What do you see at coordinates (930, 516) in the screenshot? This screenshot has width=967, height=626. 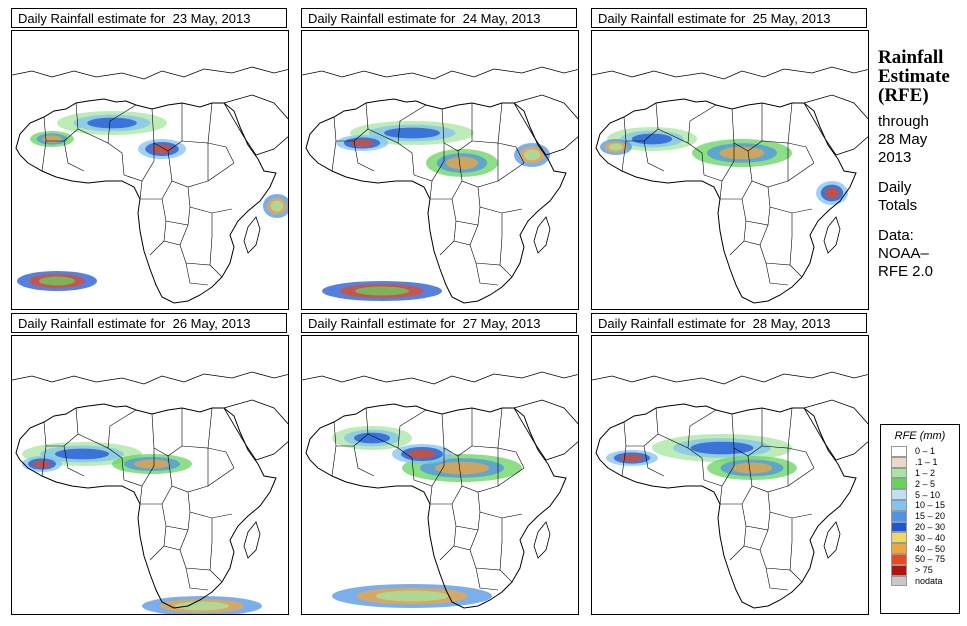 I see `legend-label: 15 – 20` at bounding box center [930, 516].